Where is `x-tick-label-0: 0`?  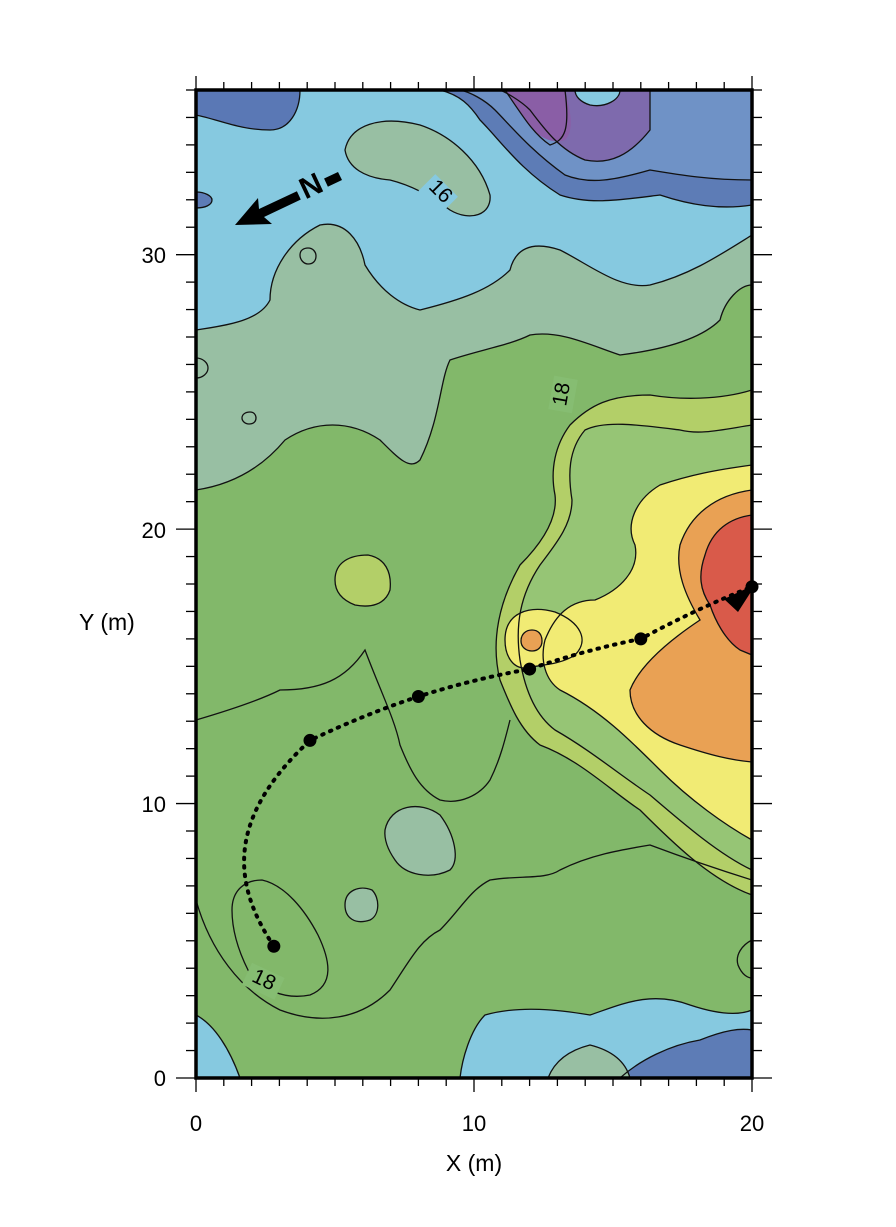
x-tick-label-0: 0 is located at coordinates (196, 1123).